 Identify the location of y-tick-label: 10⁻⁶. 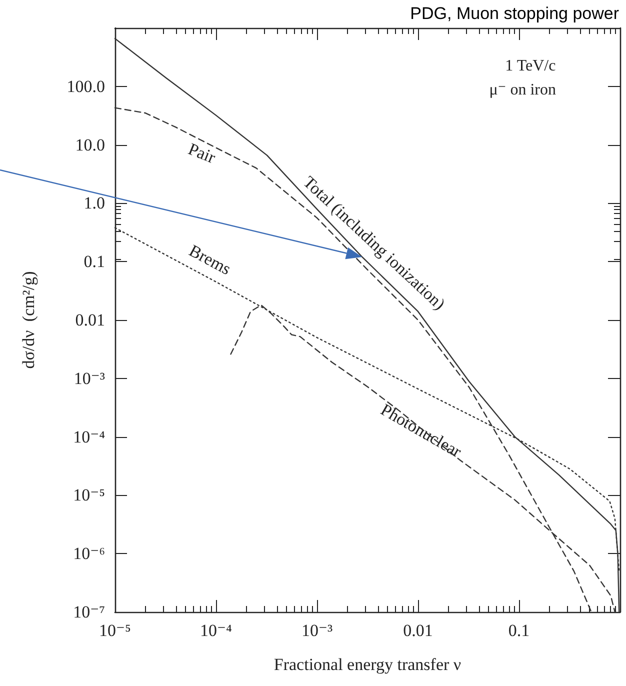
(89, 554).